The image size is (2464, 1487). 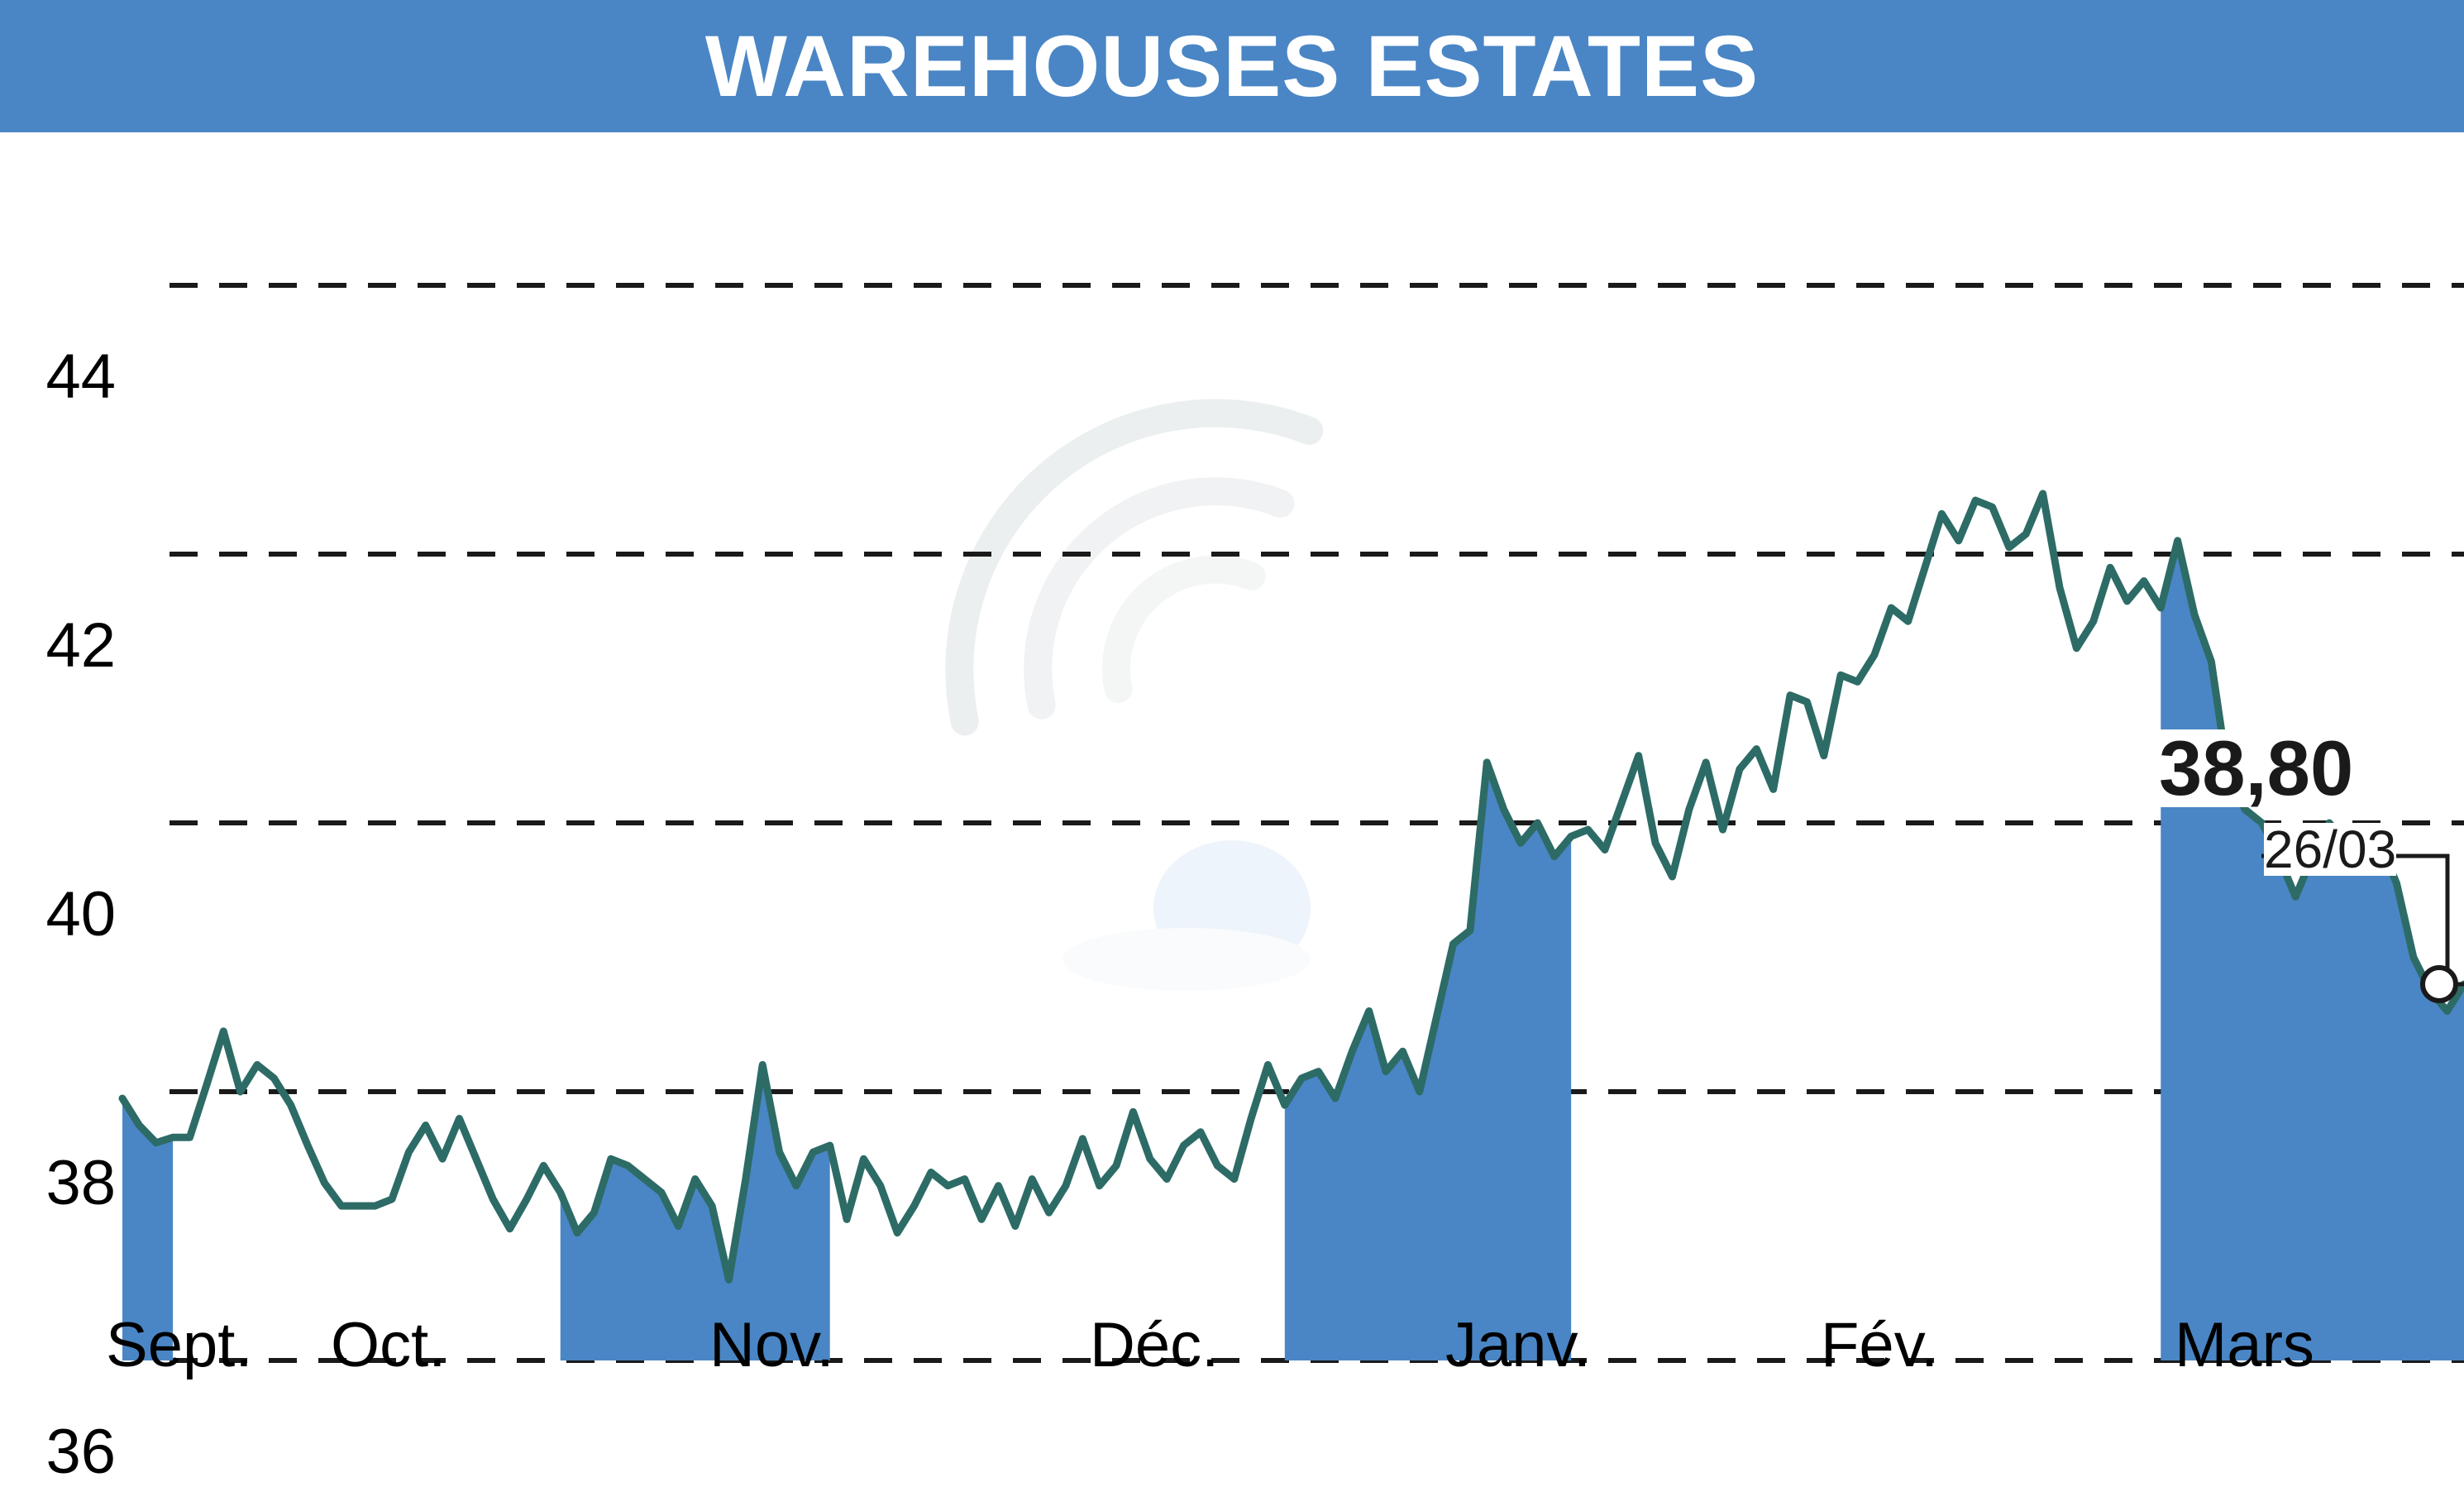 I want to click on wifi-signal-watermark, so click(x=1134, y=695).